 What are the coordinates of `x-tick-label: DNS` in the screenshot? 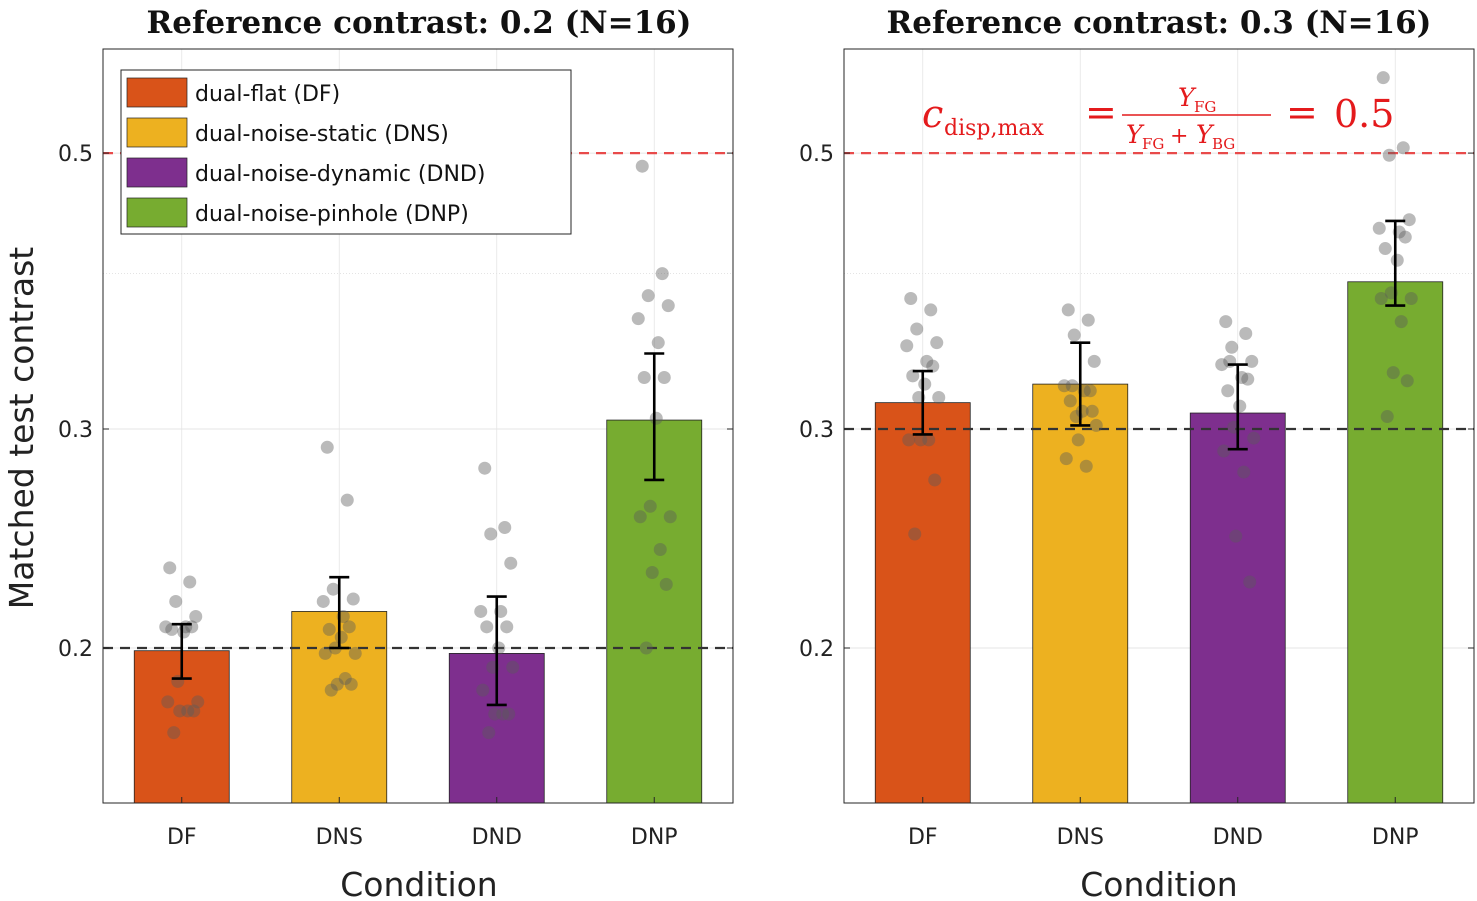 It's located at (1080, 837).